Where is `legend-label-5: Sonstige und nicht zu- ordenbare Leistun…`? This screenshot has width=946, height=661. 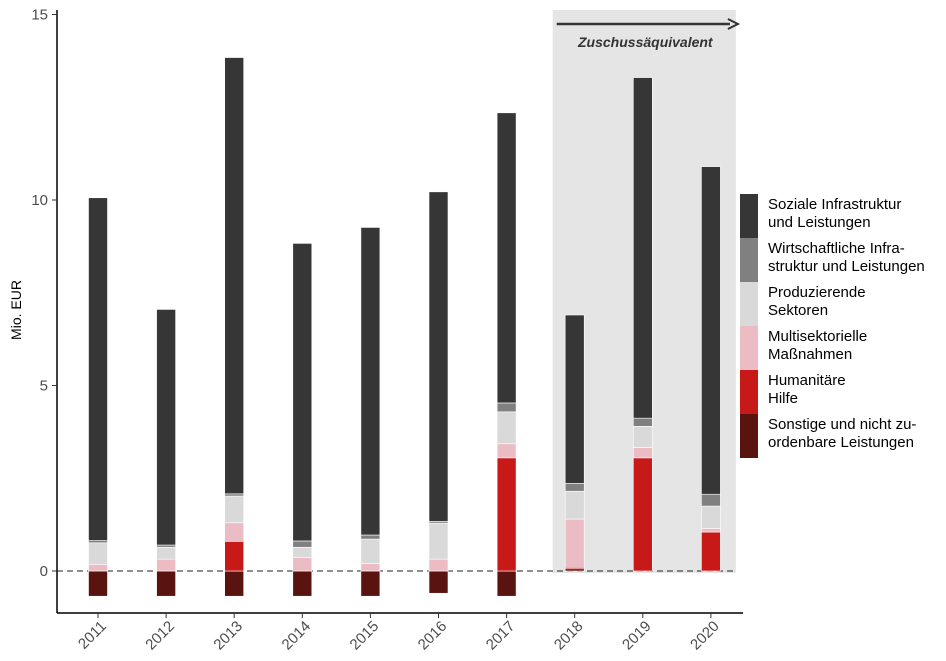
legend-label-5: Sonstige und nicht zu- ordenbare Leistun… is located at coordinates (842, 433).